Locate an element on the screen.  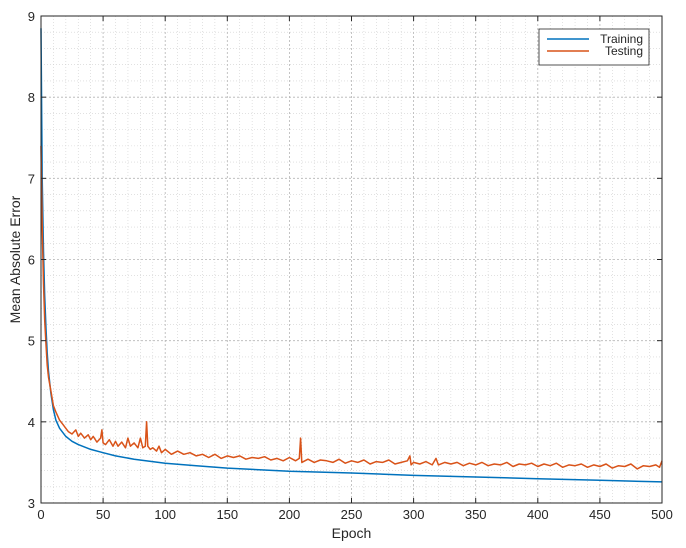
y-tick-label: 7 is located at coordinates (31, 178).